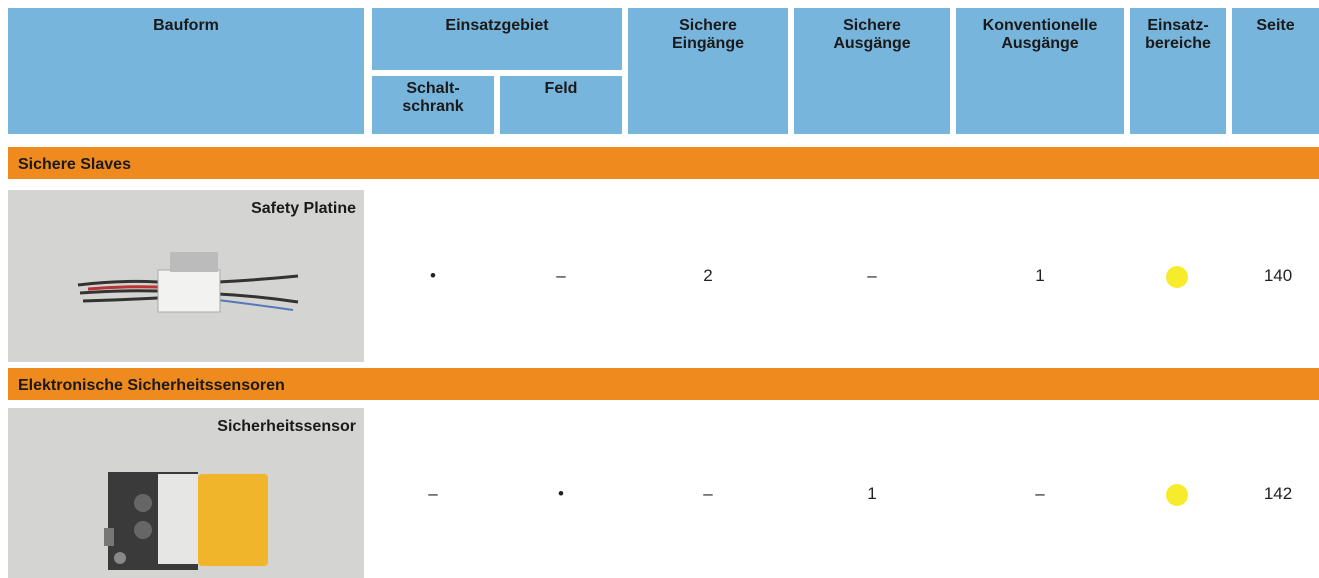 The image size is (1319, 578). Describe the element at coordinates (1278, 493) in the screenshot. I see `table-cell: 142` at that location.